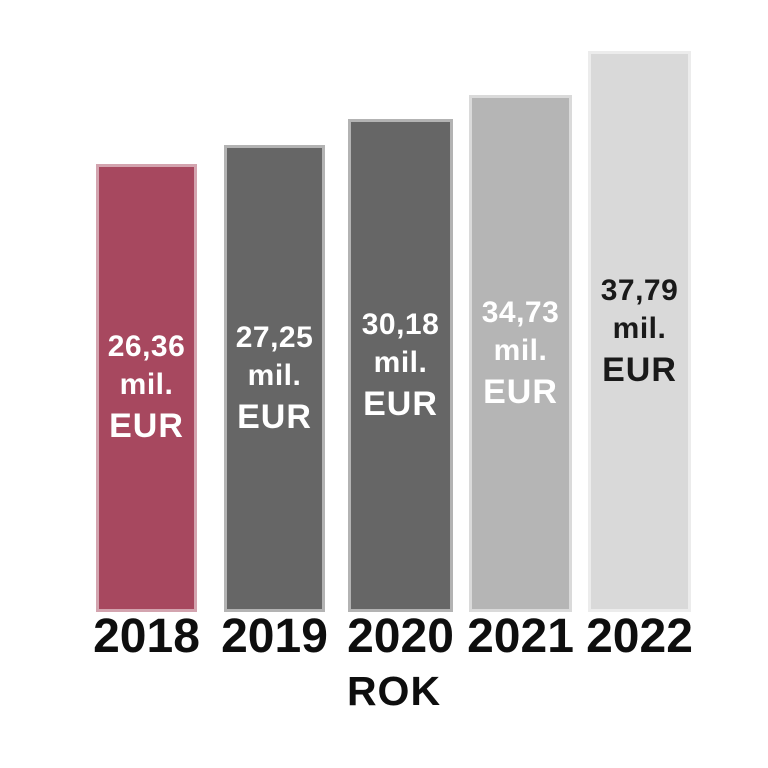 The height and width of the screenshot is (768, 768). Describe the element at coordinates (146, 636) in the screenshot. I see `x-axis-tick-label: 2018` at that location.